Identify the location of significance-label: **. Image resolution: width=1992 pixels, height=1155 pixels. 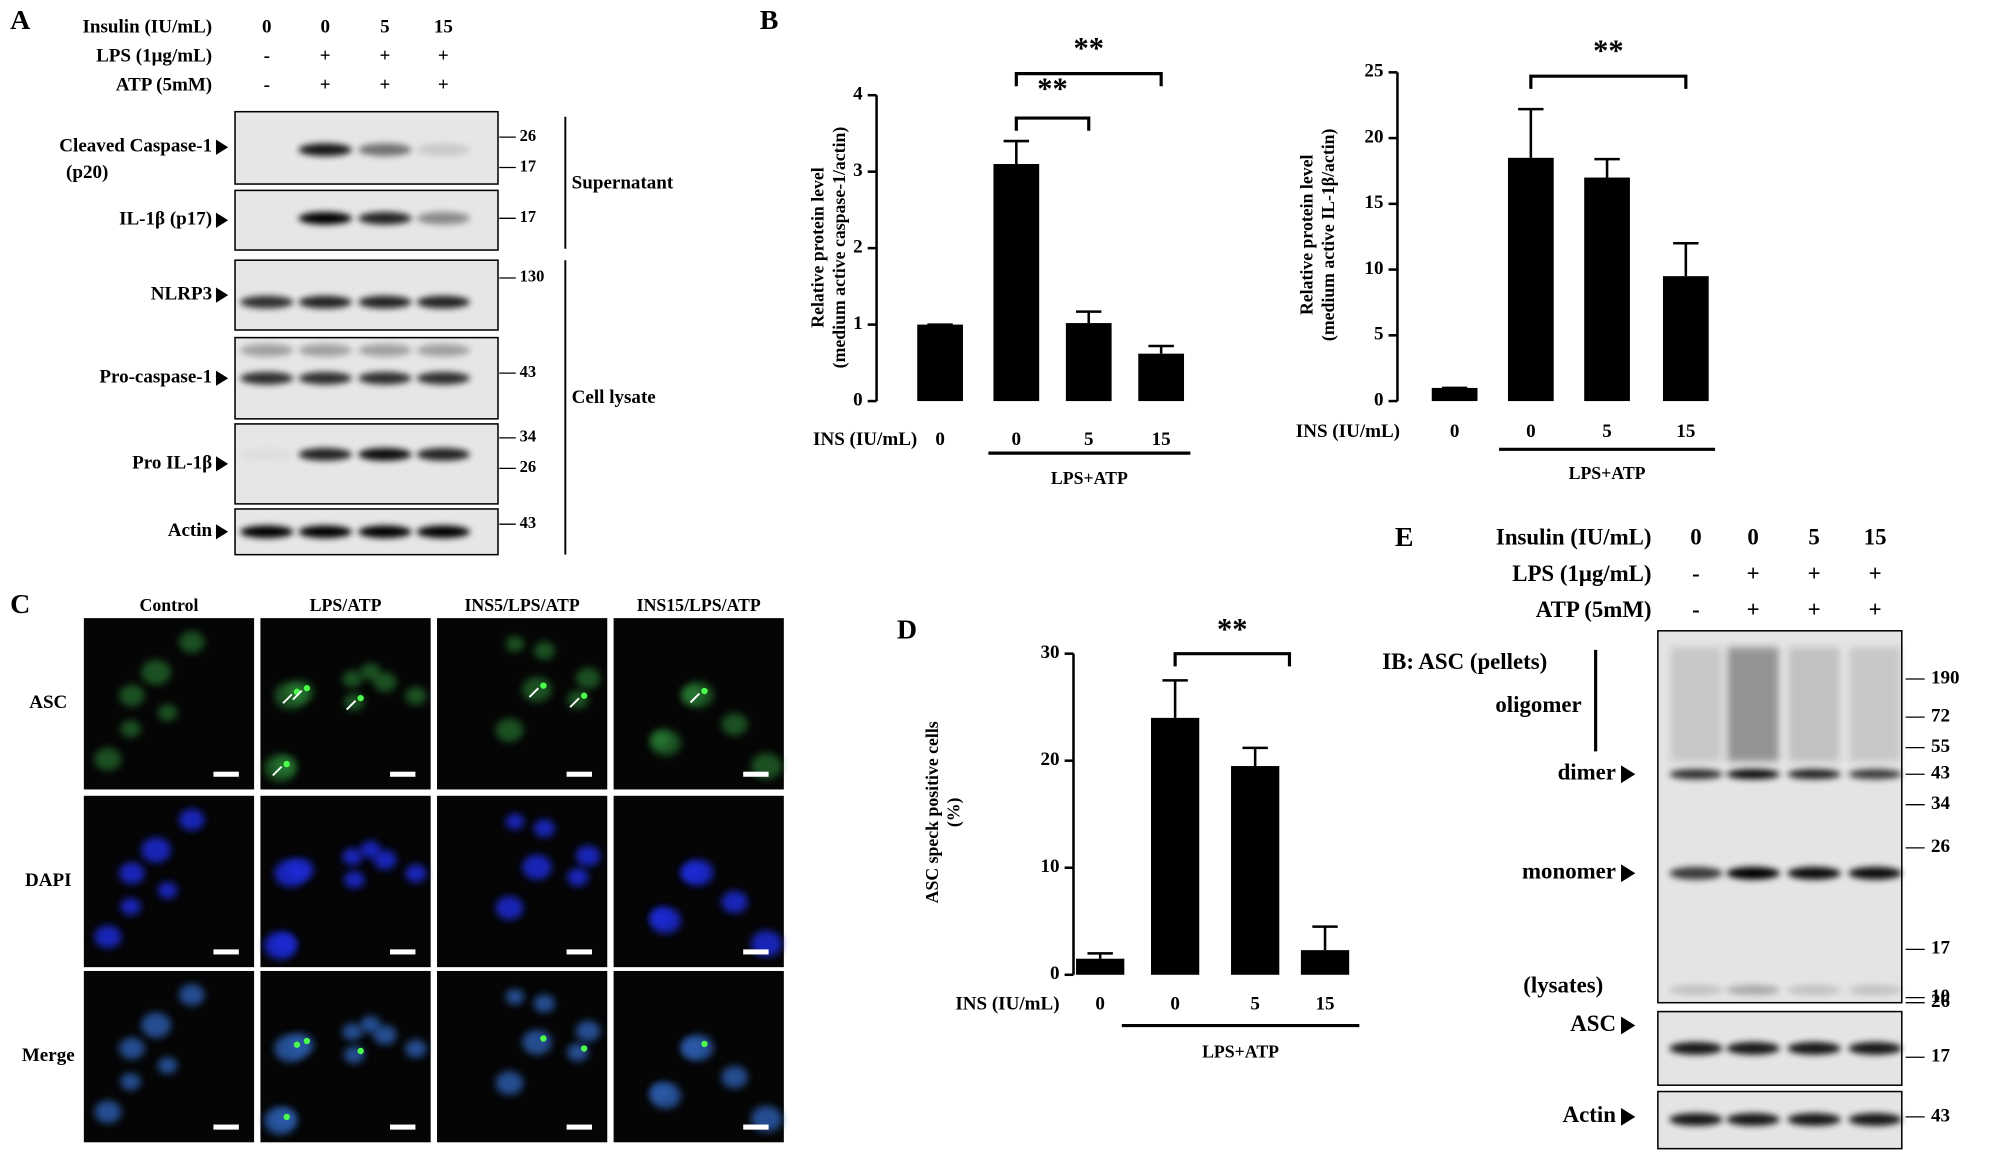
(1088, 48).